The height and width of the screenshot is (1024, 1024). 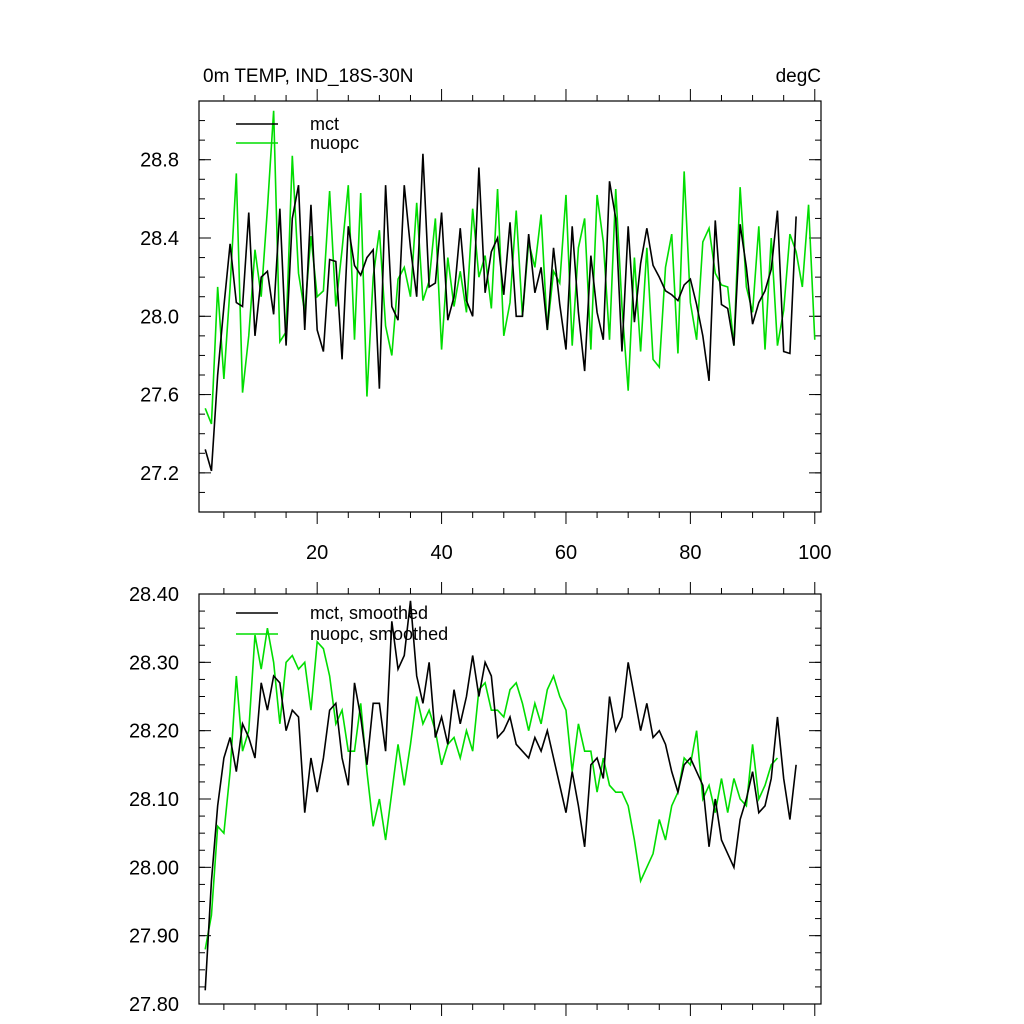 What do you see at coordinates (154, 868) in the screenshot?
I see `y-tick-label: 28.00` at bounding box center [154, 868].